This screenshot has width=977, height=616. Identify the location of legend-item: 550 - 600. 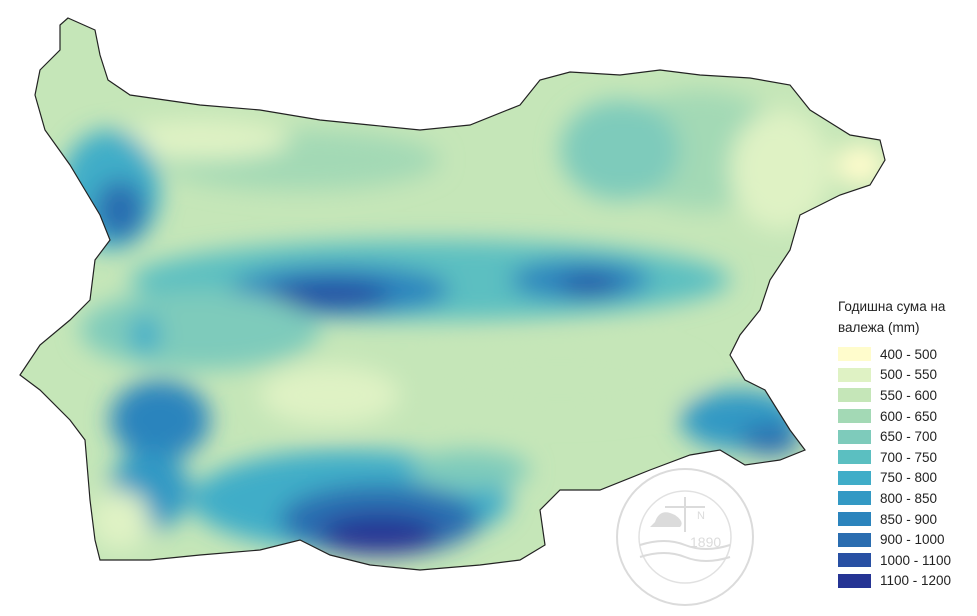
(905, 395).